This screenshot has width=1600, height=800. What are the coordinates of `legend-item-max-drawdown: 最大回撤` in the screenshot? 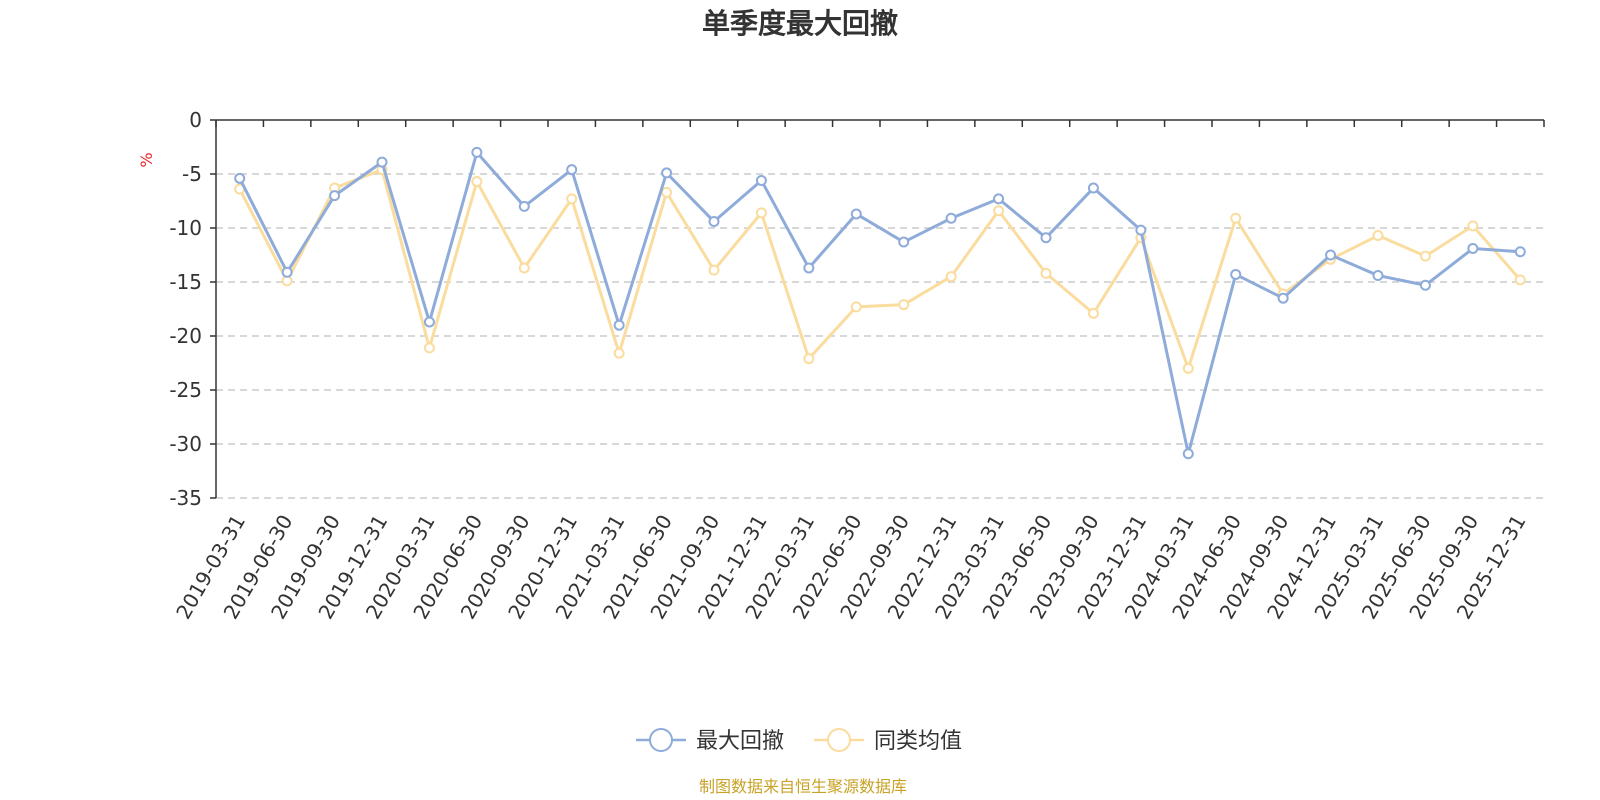 It's located at (710, 741).